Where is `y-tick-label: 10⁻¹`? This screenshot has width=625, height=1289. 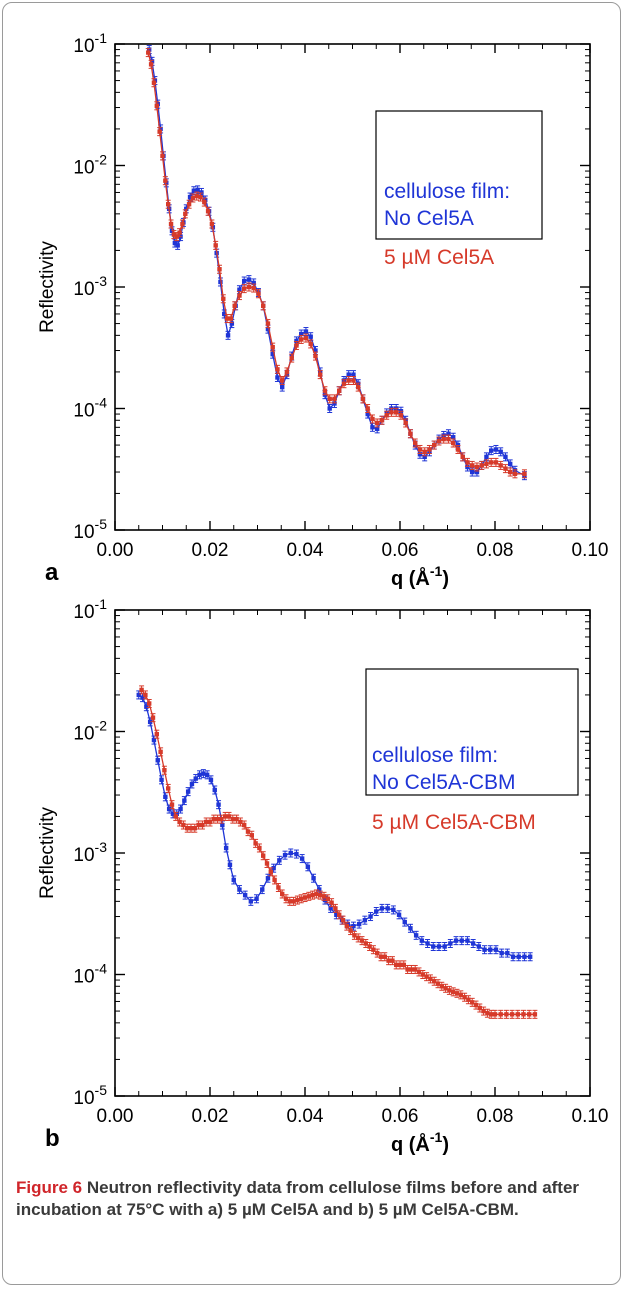
y-tick-label: 10⁻¹ is located at coordinates (90, 609).